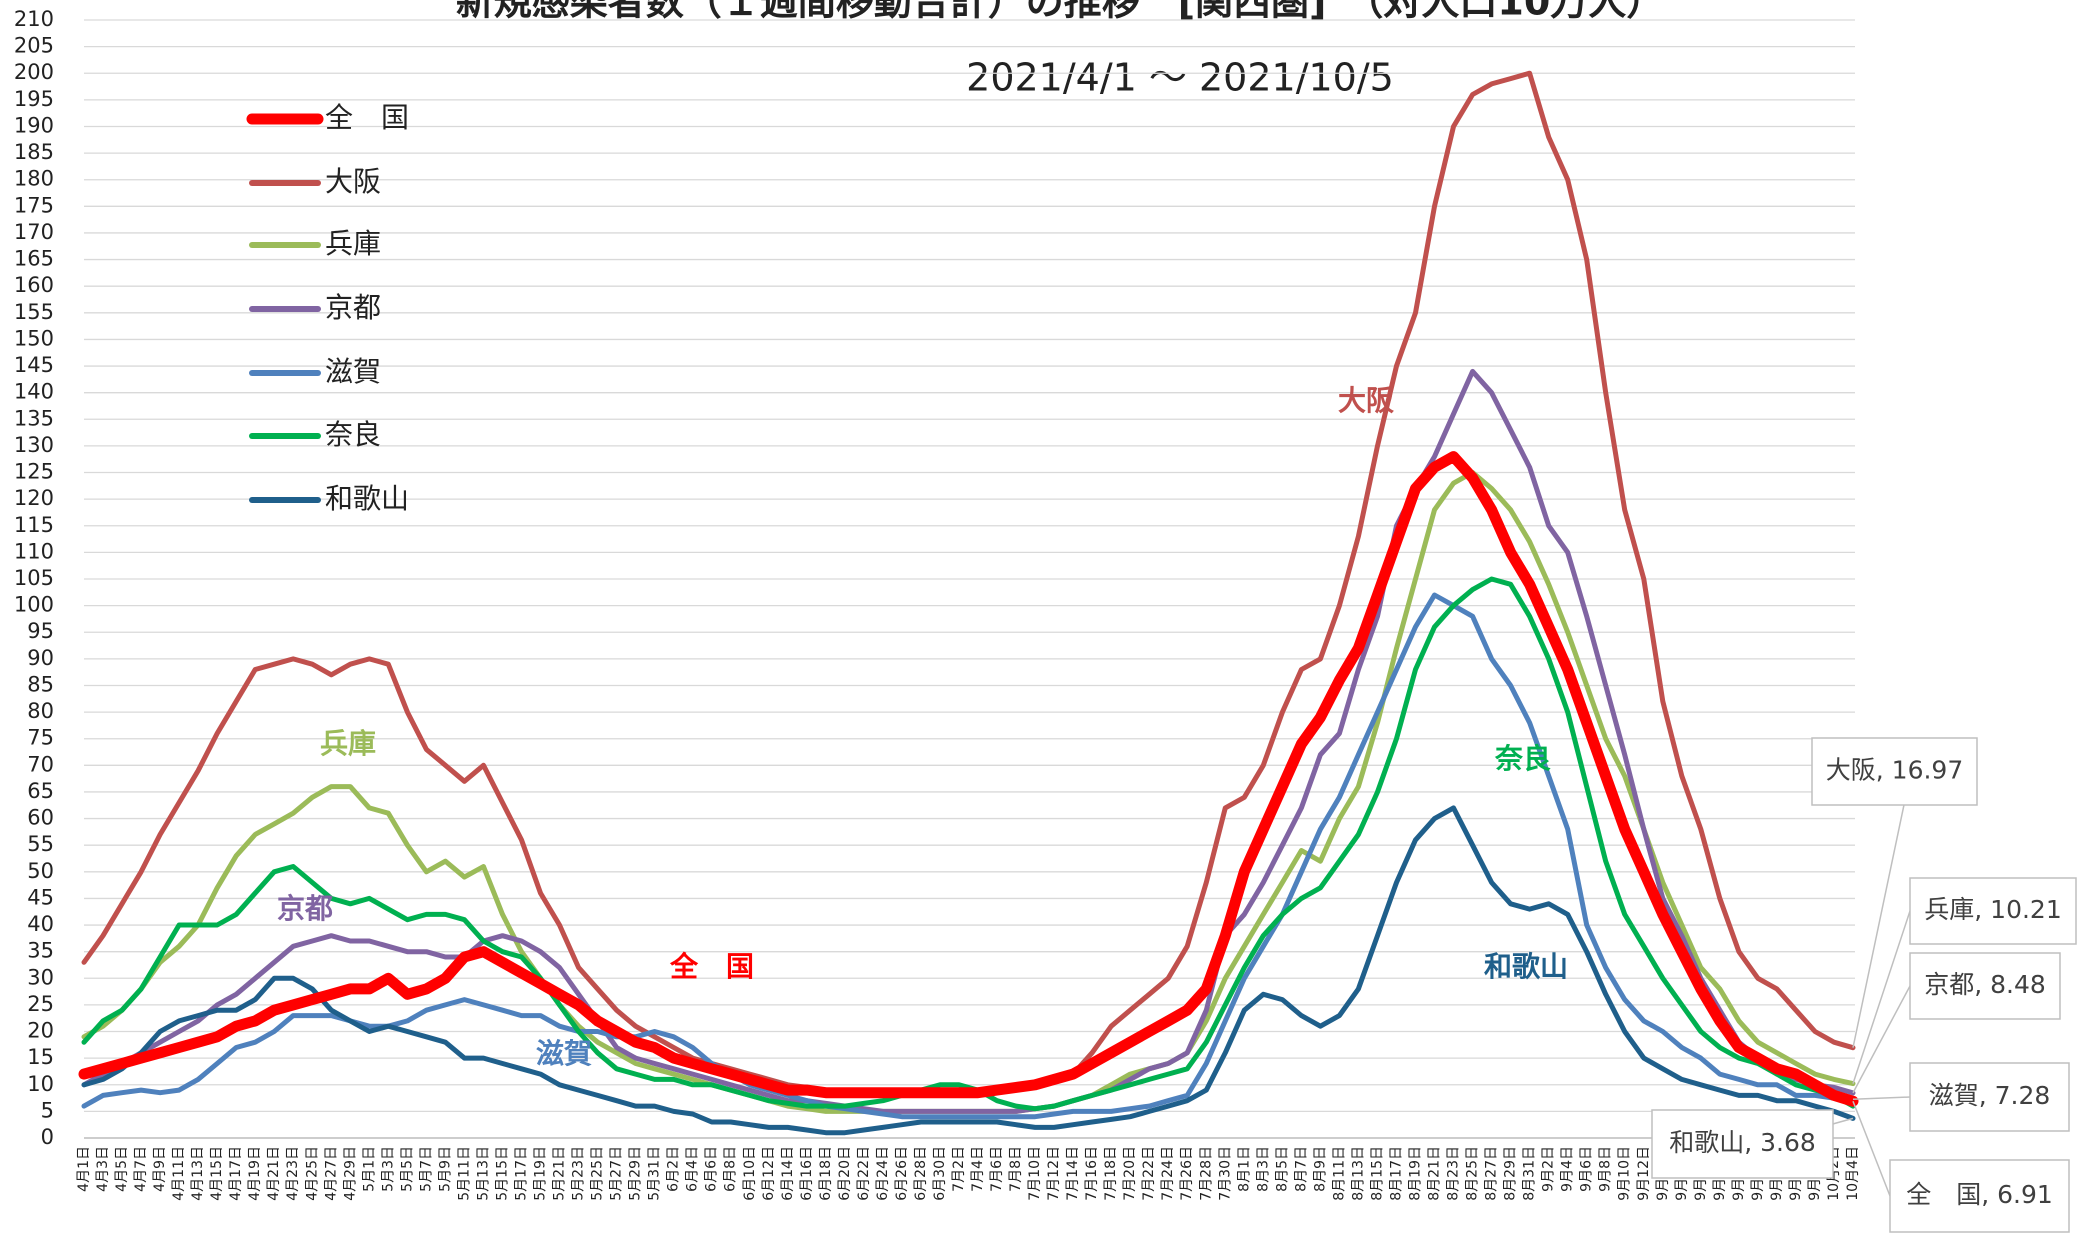 The height and width of the screenshot is (1237, 2080). I want to click on y-tick-label: 75, so click(40, 738).